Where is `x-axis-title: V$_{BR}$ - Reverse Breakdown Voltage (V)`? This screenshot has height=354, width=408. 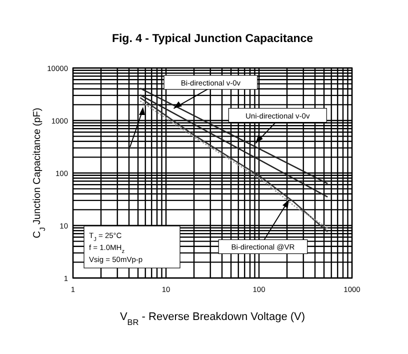 x-axis-title: V$_{BR}$ - Reverse Breakdown Voltage (V) is located at coordinates (213, 318).